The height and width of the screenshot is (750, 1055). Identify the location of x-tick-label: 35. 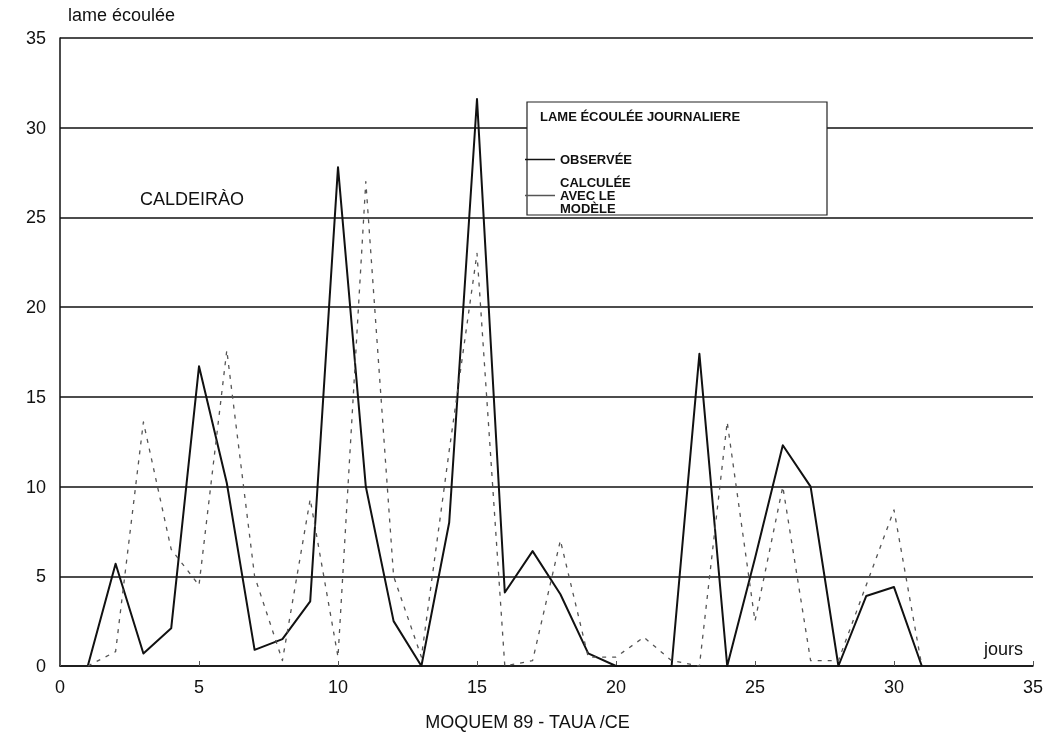
(1033, 687).